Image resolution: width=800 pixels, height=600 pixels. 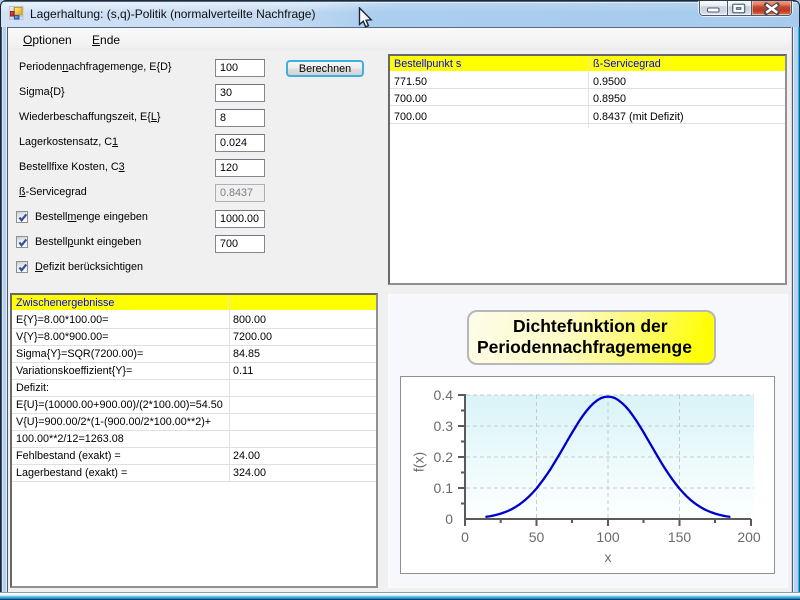 I want to click on svg-text: 0.2, so click(x=444, y=457).